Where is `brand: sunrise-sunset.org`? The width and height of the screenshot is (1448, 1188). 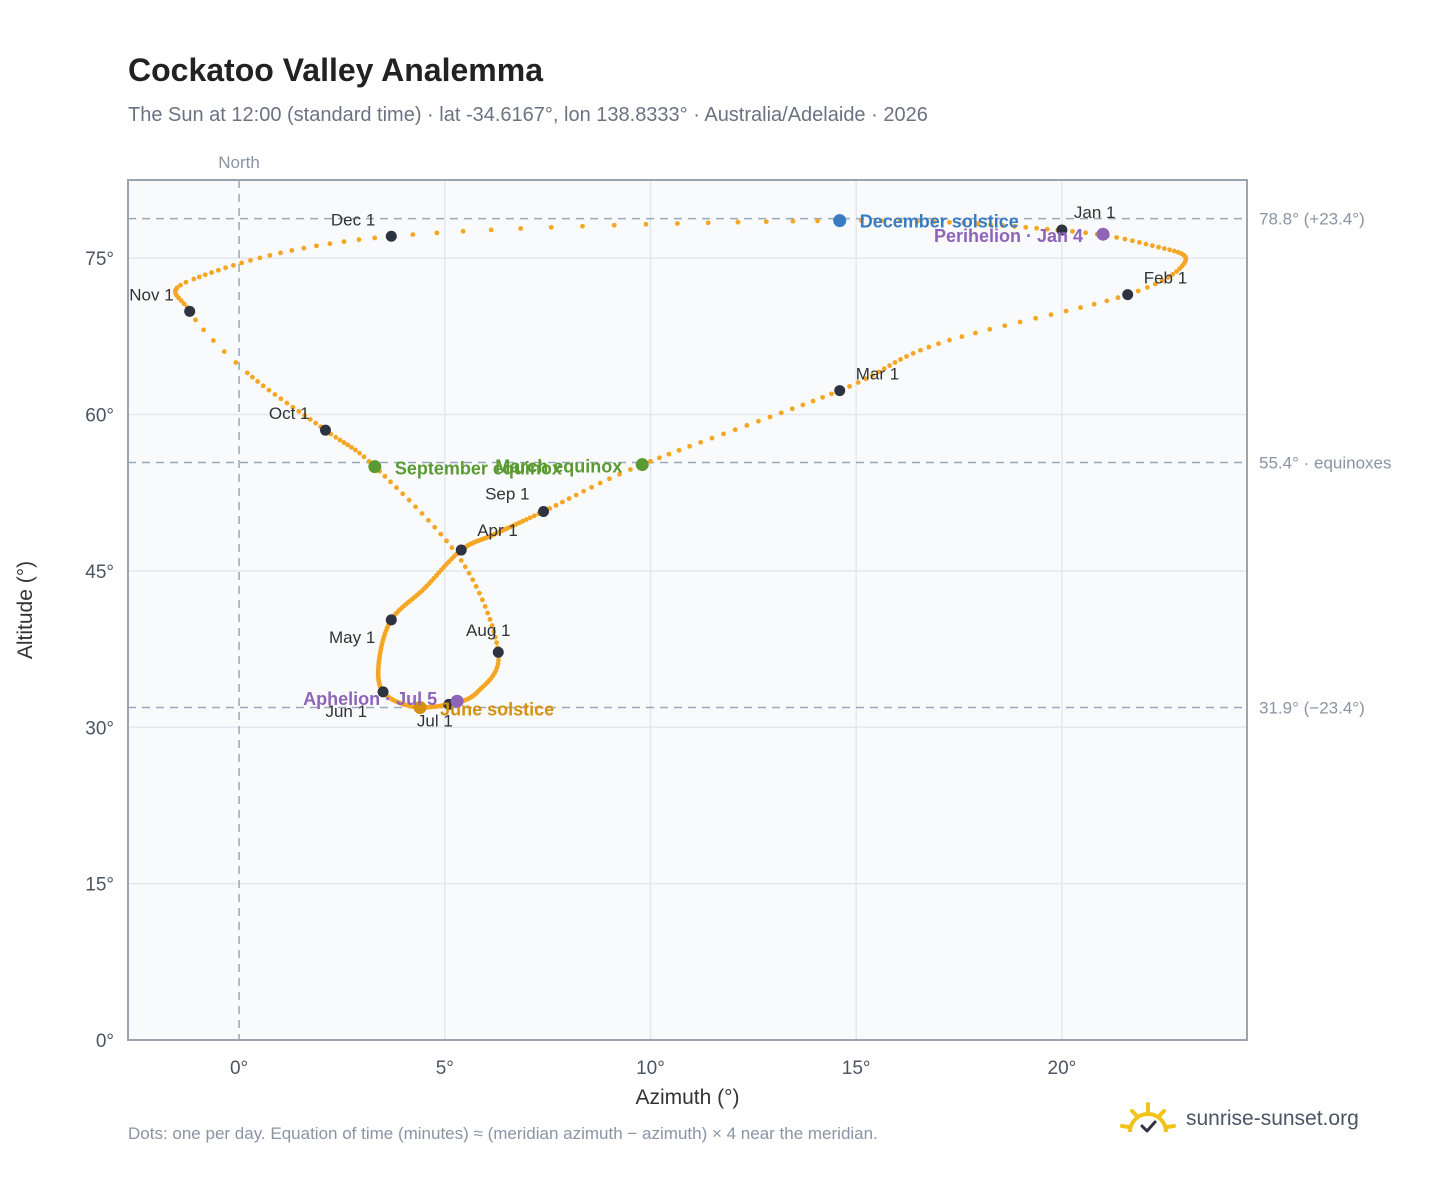
brand: sunrise-sunset.org is located at coordinates (1239, 1119).